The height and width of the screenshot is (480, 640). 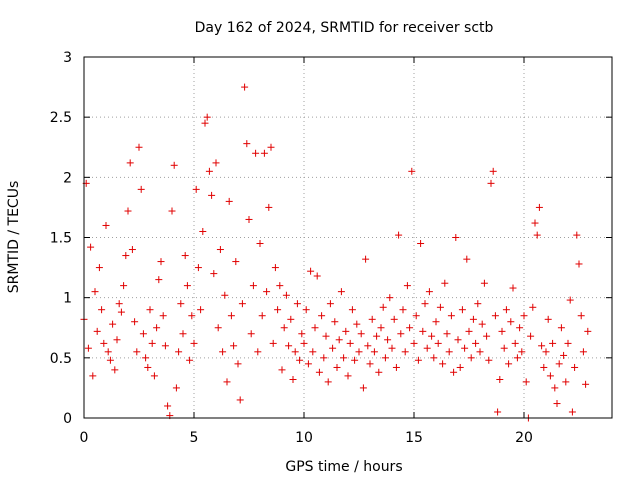 What do you see at coordinates (67, 58) in the screenshot?
I see `y-tick-label: 3` at bounding box center [67, 58].